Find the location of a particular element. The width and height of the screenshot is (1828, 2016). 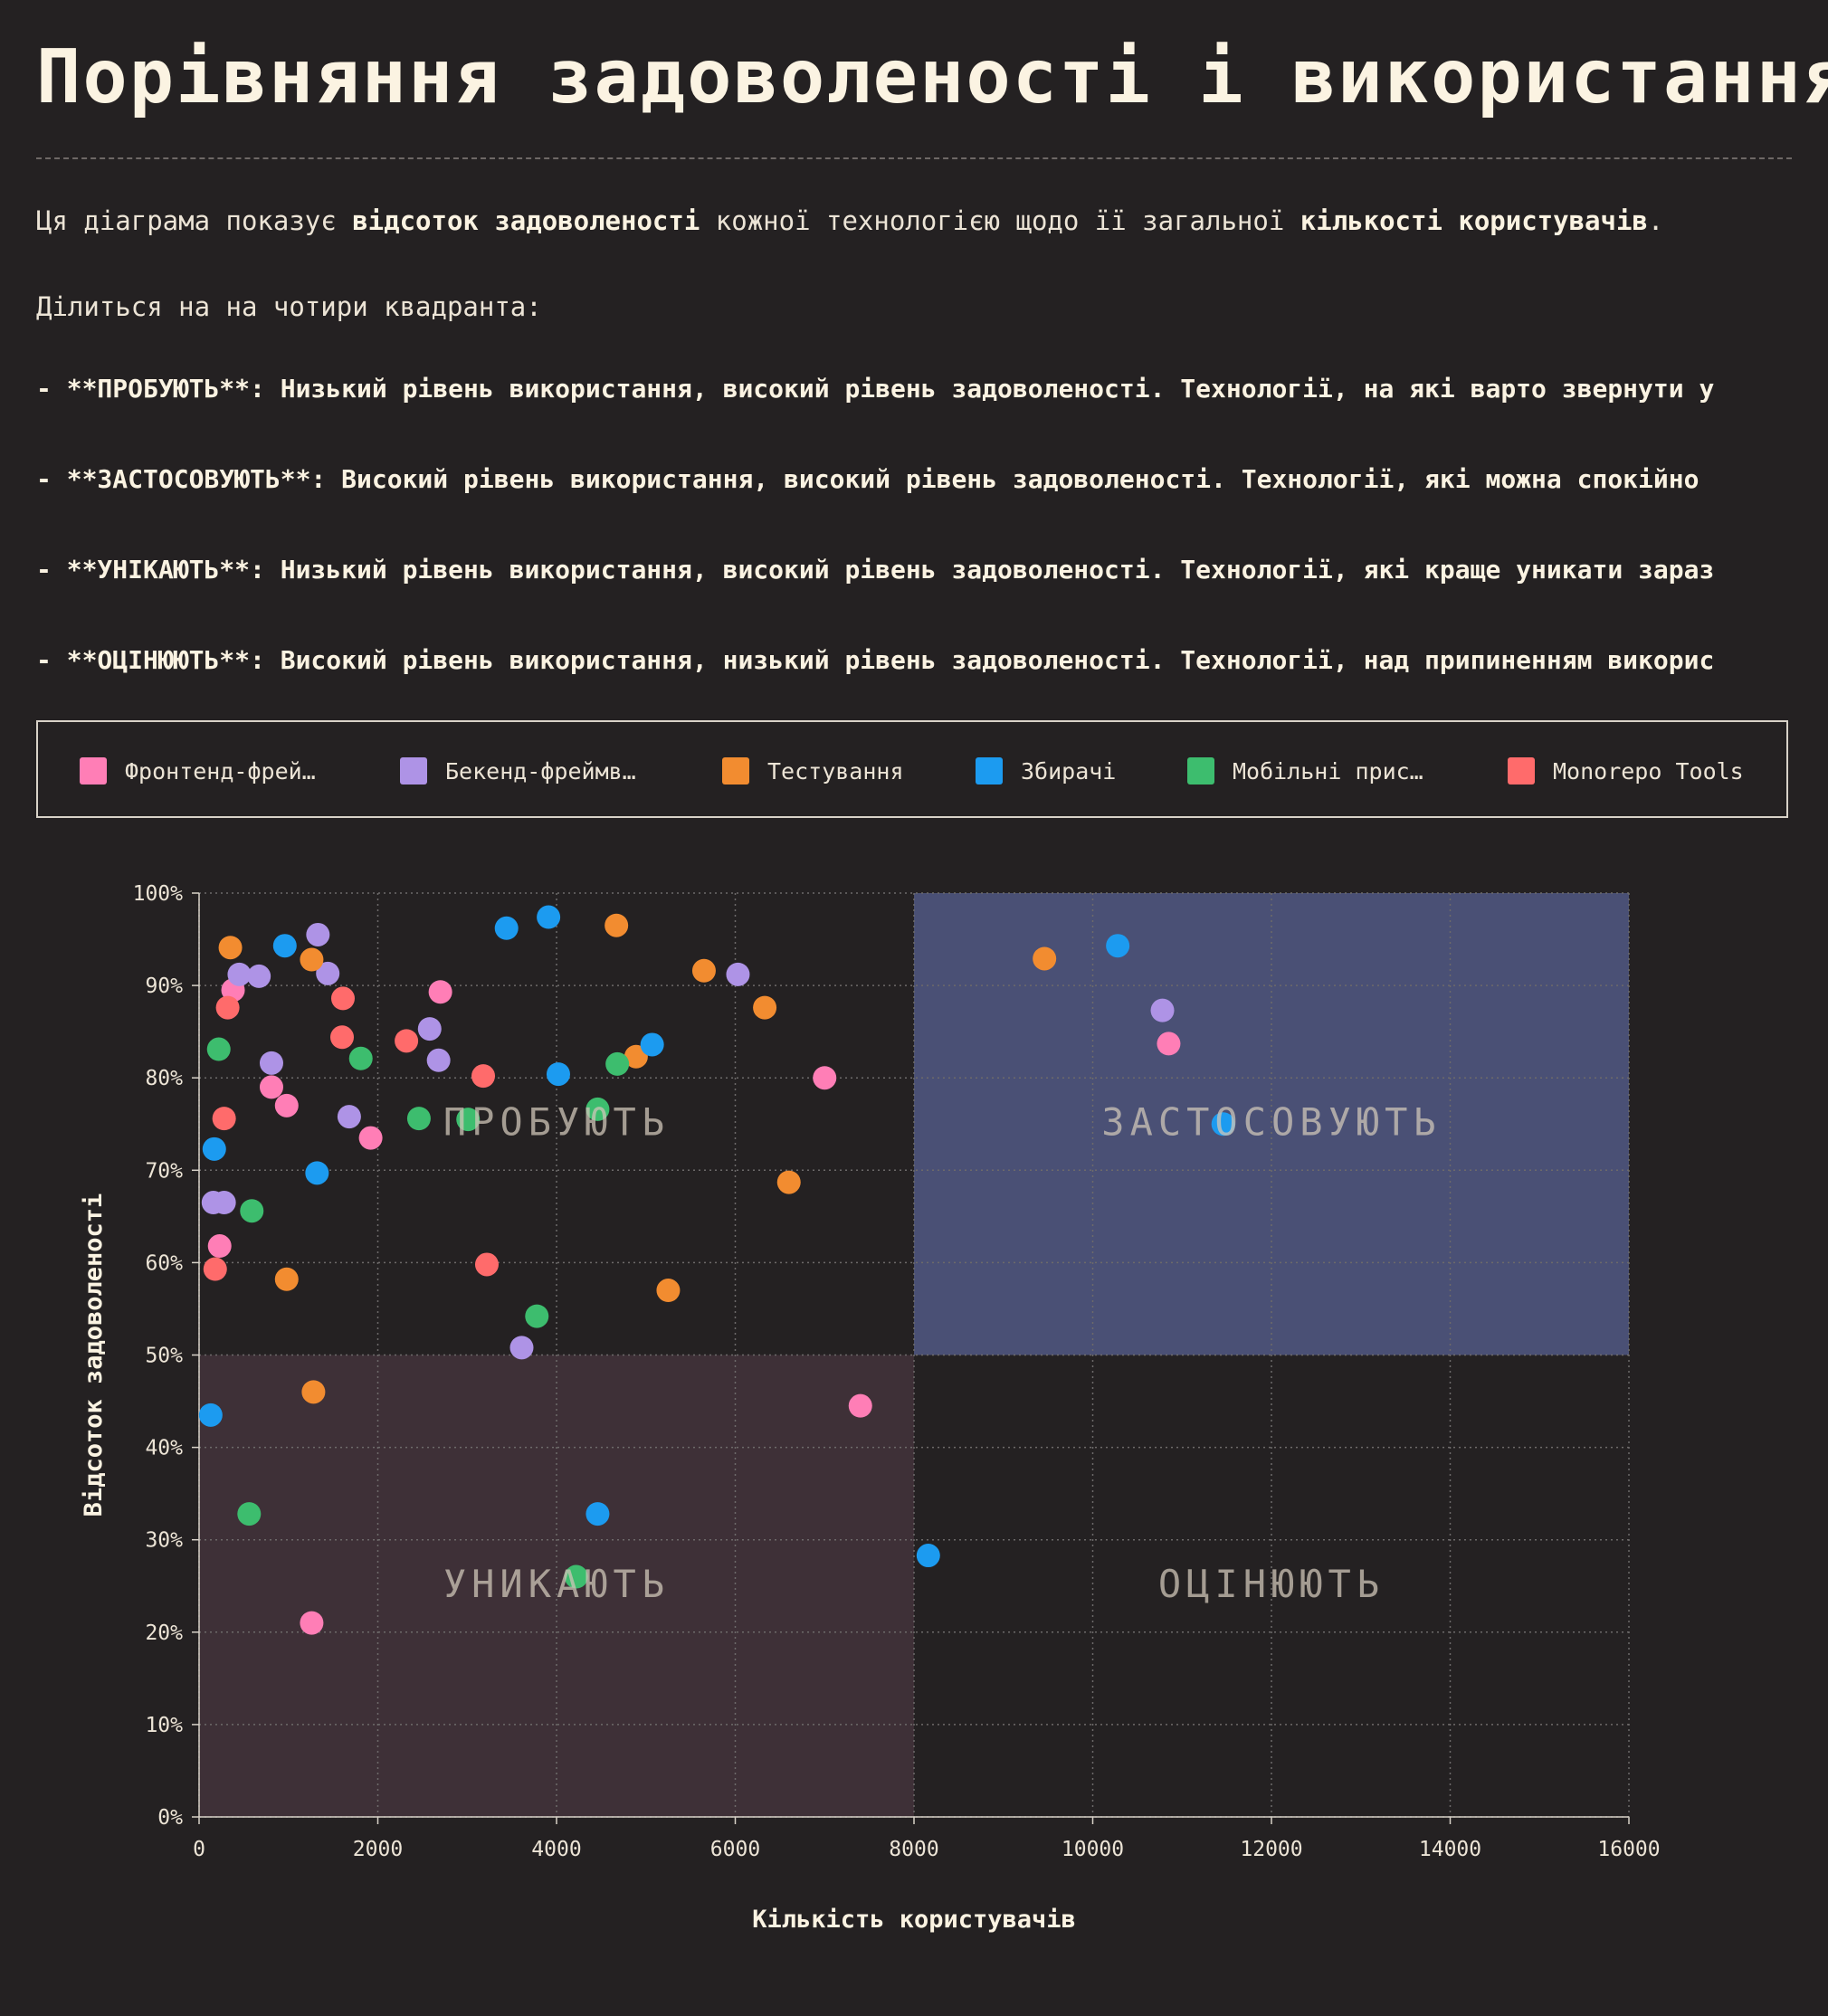

y-tick-label: 30% is located at coordinates (164, 1541).